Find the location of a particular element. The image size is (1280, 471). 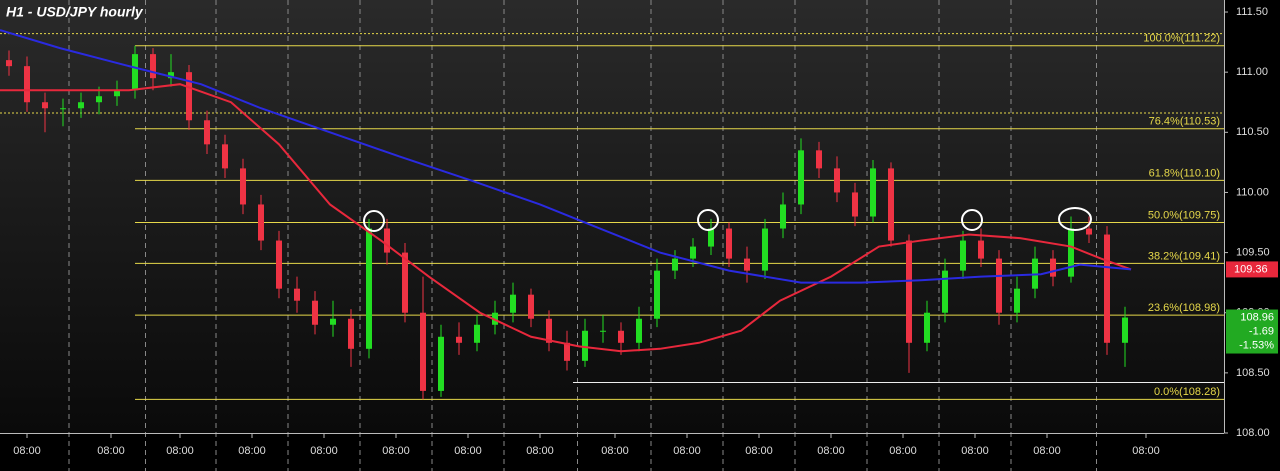

price-label: 108.96 is located at coordinates (1257, 317).